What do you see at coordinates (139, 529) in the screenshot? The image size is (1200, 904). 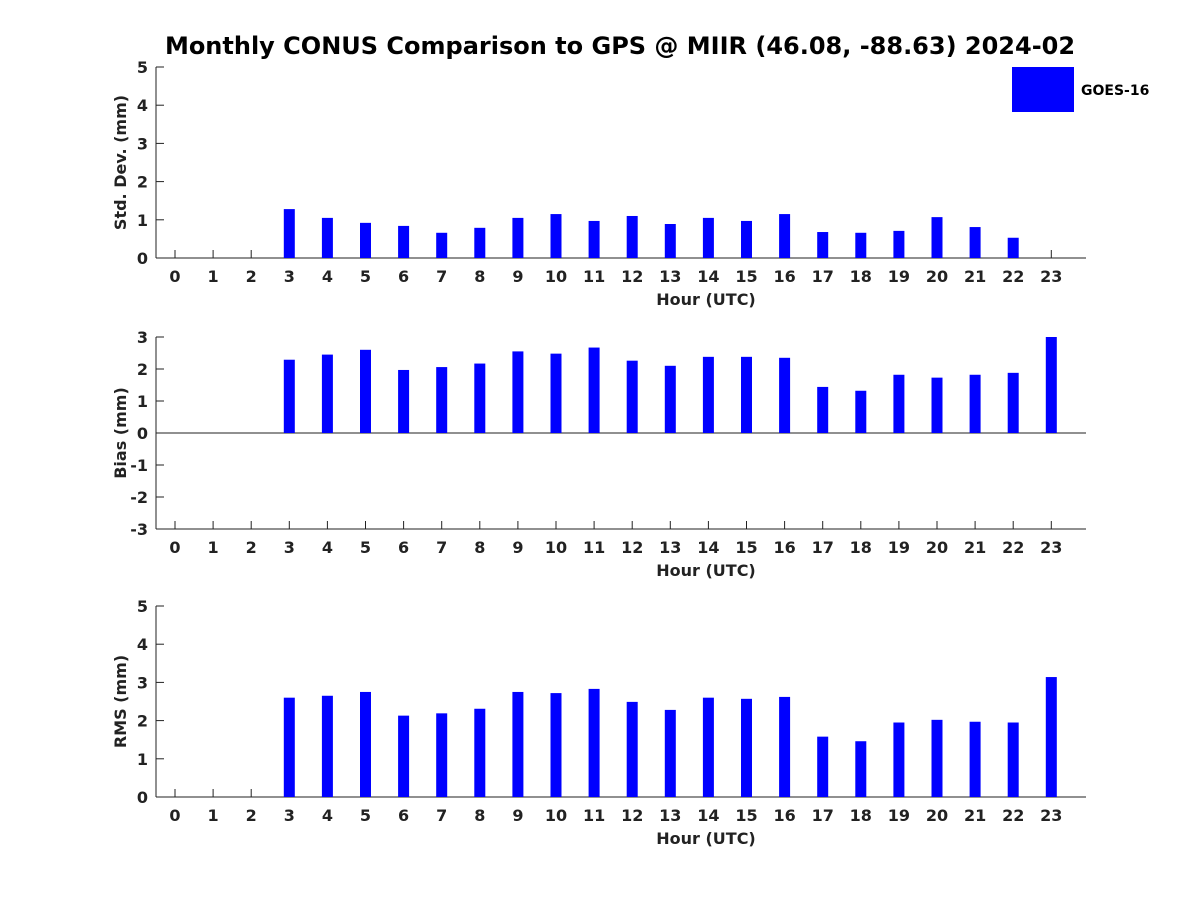 I see `y-tick-label: -3` at bounding box center [139, 529].